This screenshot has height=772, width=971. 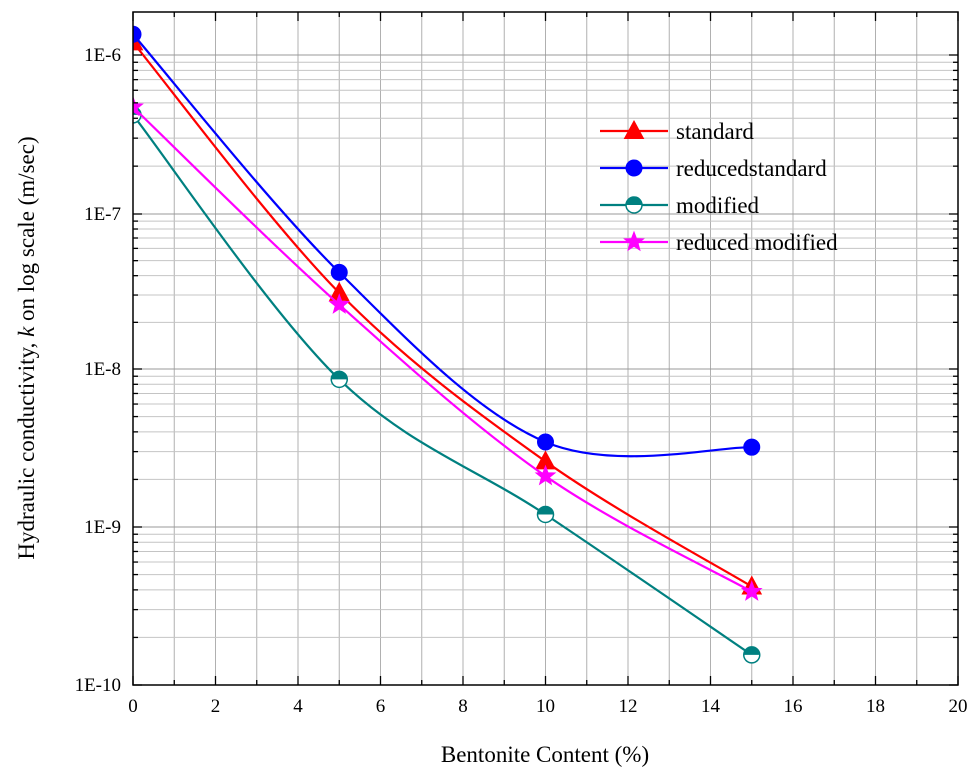 What do you see at coordinates (715, 131) in the screenshot?
I see `legend-label: standard` at bounding box center [715, 131].